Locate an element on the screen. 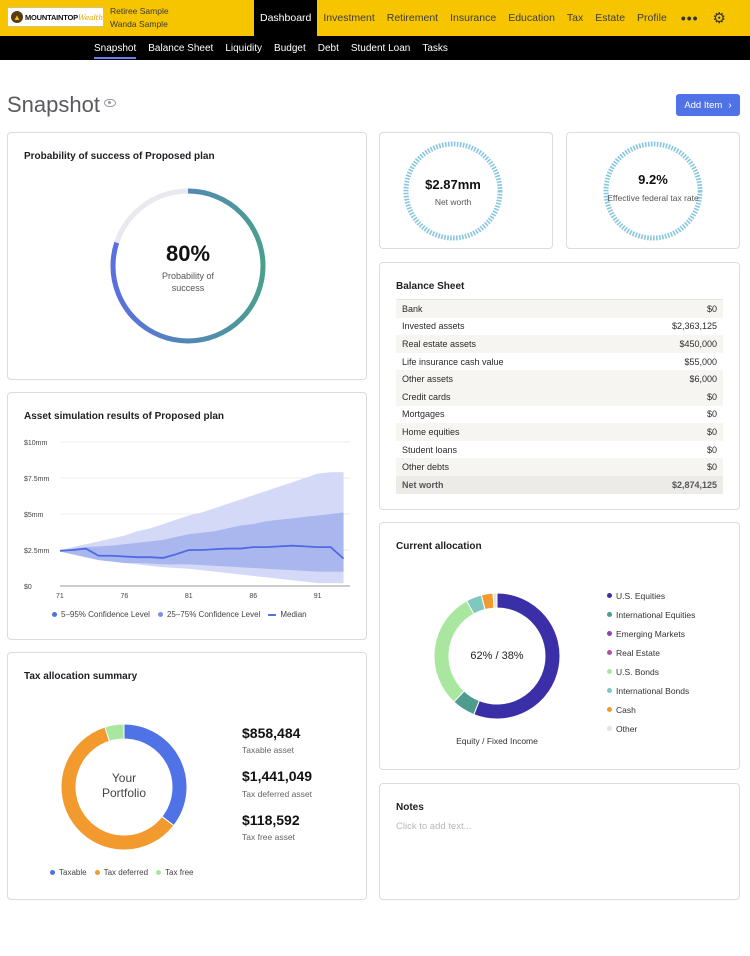 The width and height of the screenshot is (750, 956). legend-item: Taxable is located at coordinates (68, 872).